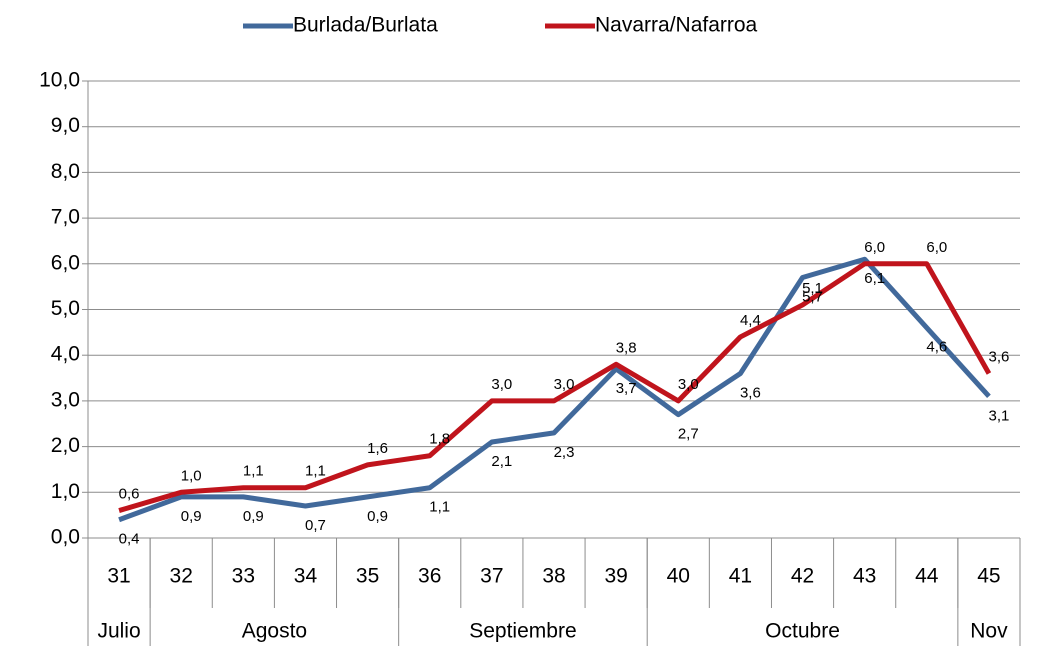  I want to click on x-tick-label: 35, so click(367, 576).